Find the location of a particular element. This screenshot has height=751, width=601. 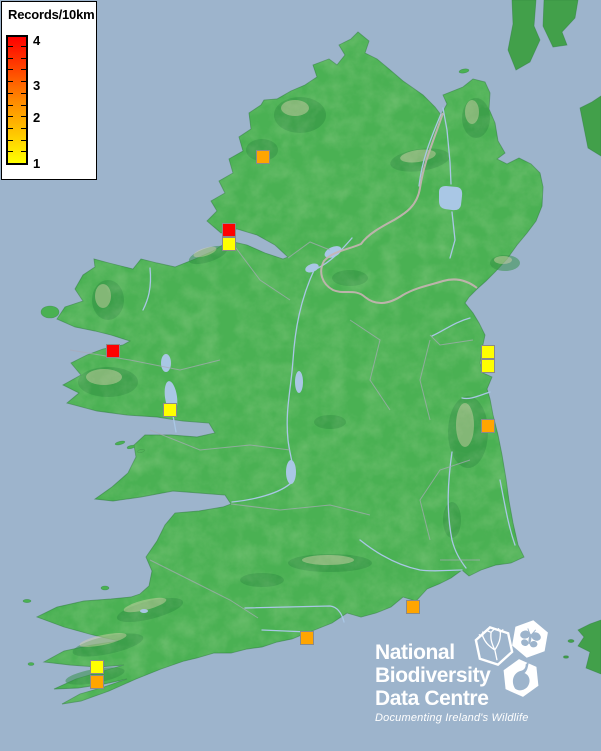

plant-hexagon-icon is located at coordinates (494, 646).